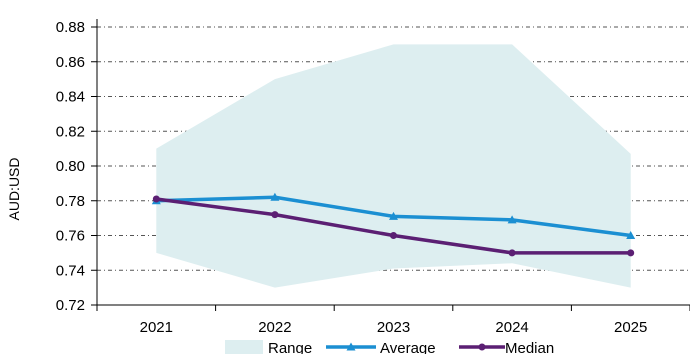 This screenshot has width=690, height=359. Describe the element at coordinates (70, 27) in the screenshot. I see `y-tick-label: 0.88` at that location.